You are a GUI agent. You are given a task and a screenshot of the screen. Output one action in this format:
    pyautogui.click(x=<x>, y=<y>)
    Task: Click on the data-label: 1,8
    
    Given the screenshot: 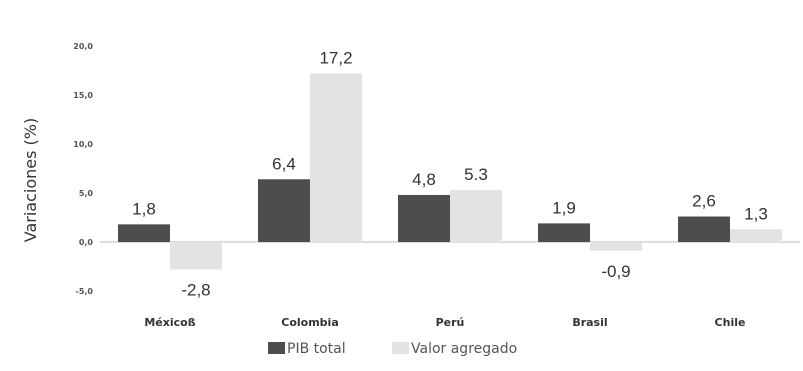 What is the action you would take?
    pyautogui.click(x=144, y=208)
    